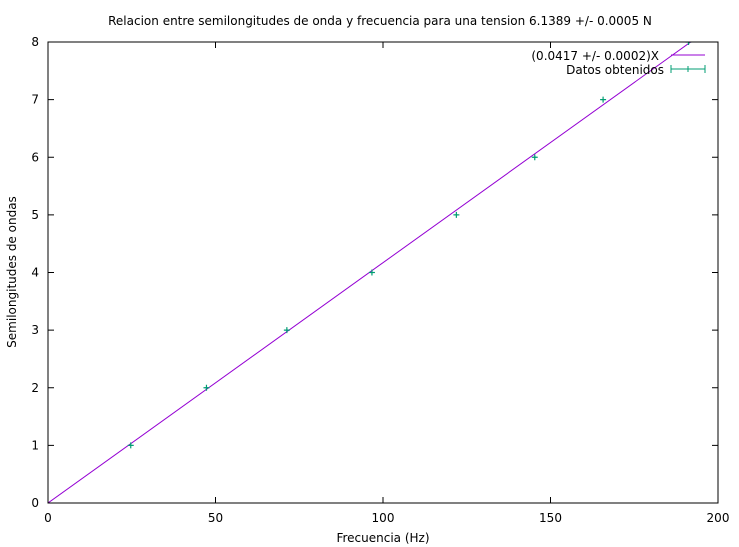 This screenshot has height=547, width=739. What do you see at coordinates (35, 42) in the screenshot?
I see `y-tick-label: 8` at bounding box center [35, 42].